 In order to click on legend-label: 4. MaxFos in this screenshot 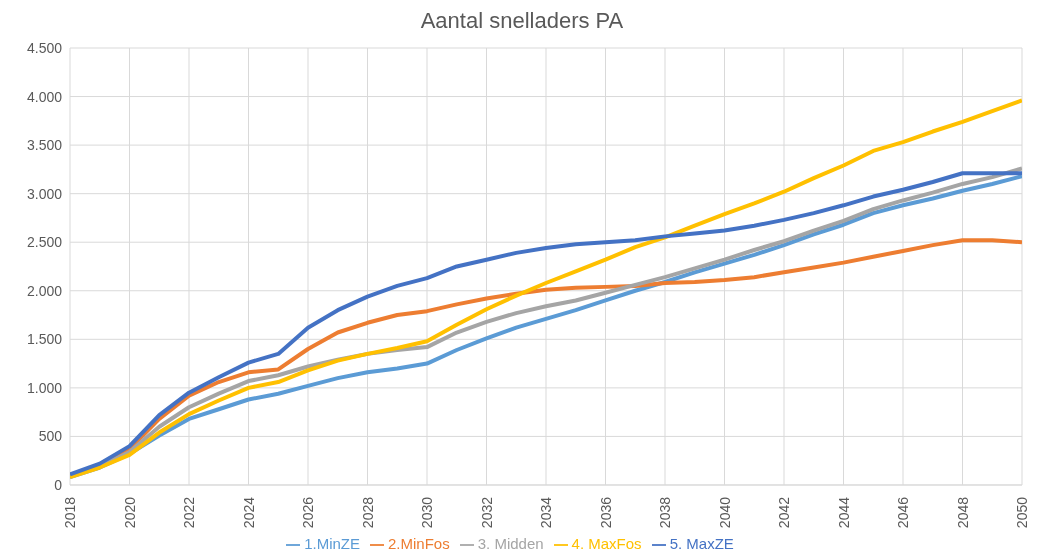, I will do `click(606, 543)`.